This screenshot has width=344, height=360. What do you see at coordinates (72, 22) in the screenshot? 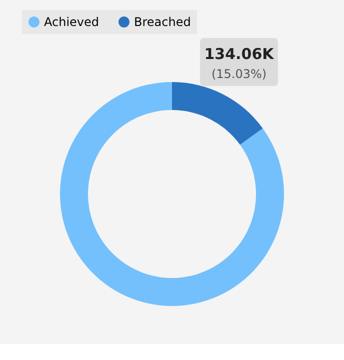
I see `legend-label: Achieved` at bounding box center [72, 22].